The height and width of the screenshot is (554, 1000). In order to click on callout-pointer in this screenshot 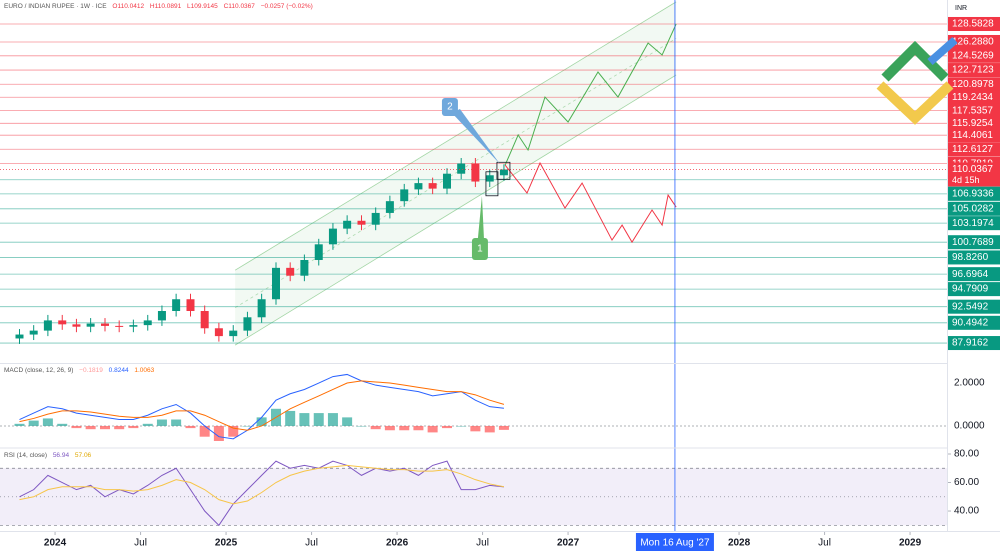, I will do `click(475, 136)`.